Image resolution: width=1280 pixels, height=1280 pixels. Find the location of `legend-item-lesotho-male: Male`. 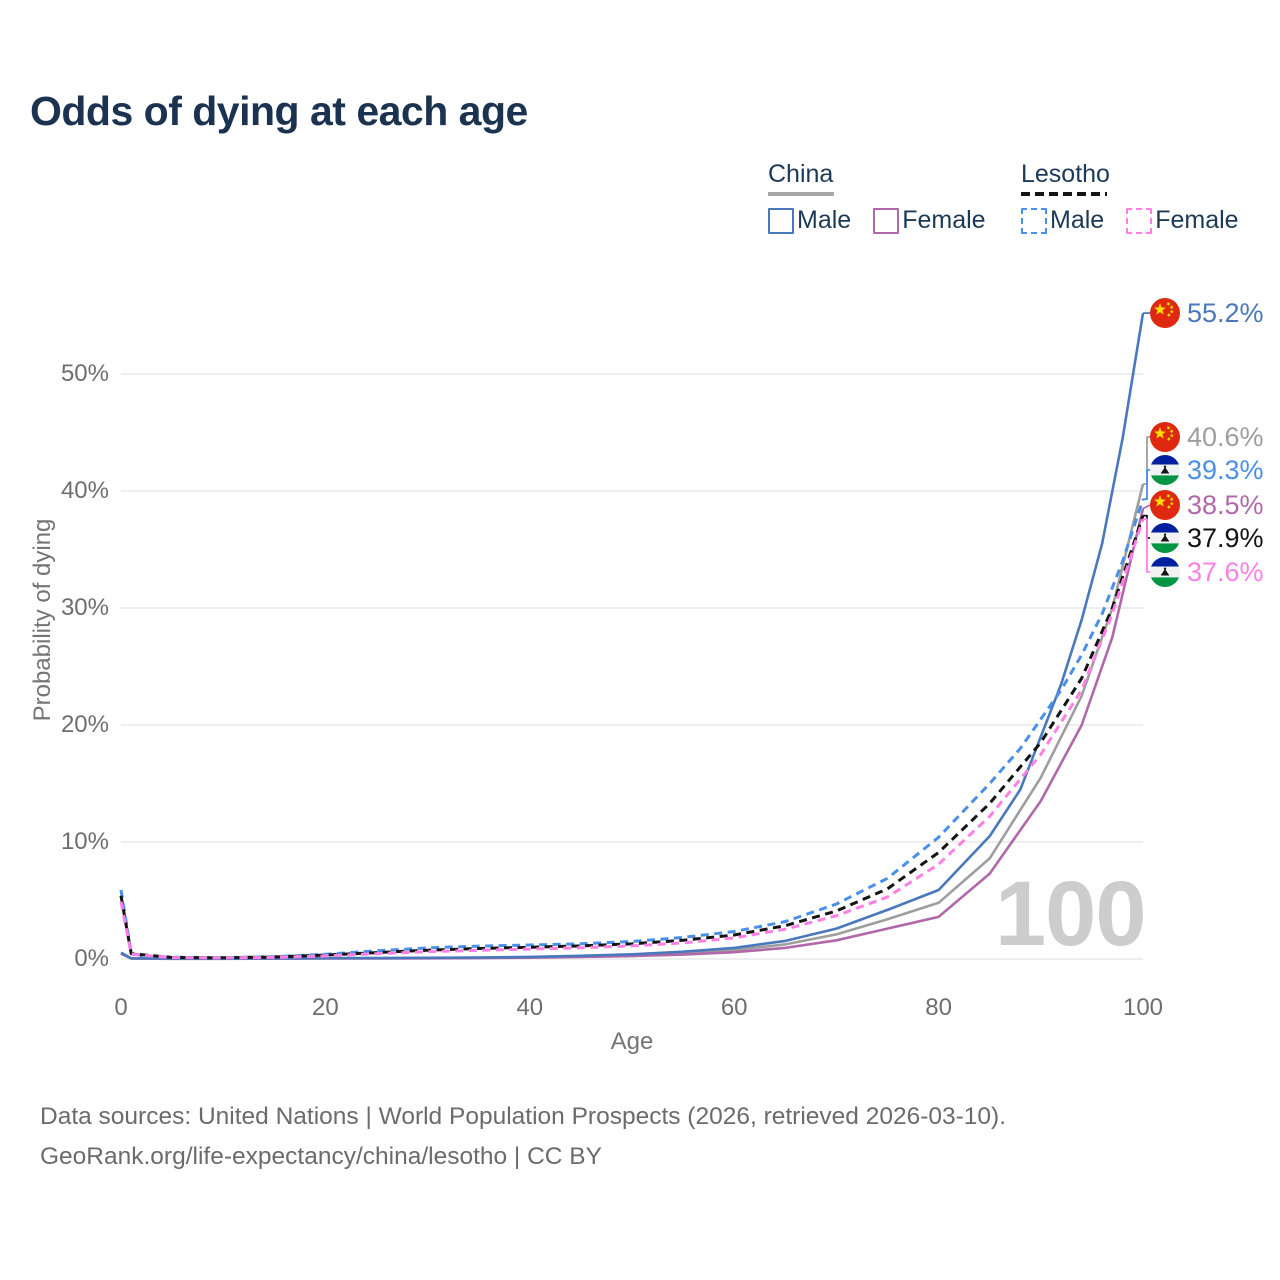

legend-item-lesotho-male: Male is located at coordinates (1062, 220).